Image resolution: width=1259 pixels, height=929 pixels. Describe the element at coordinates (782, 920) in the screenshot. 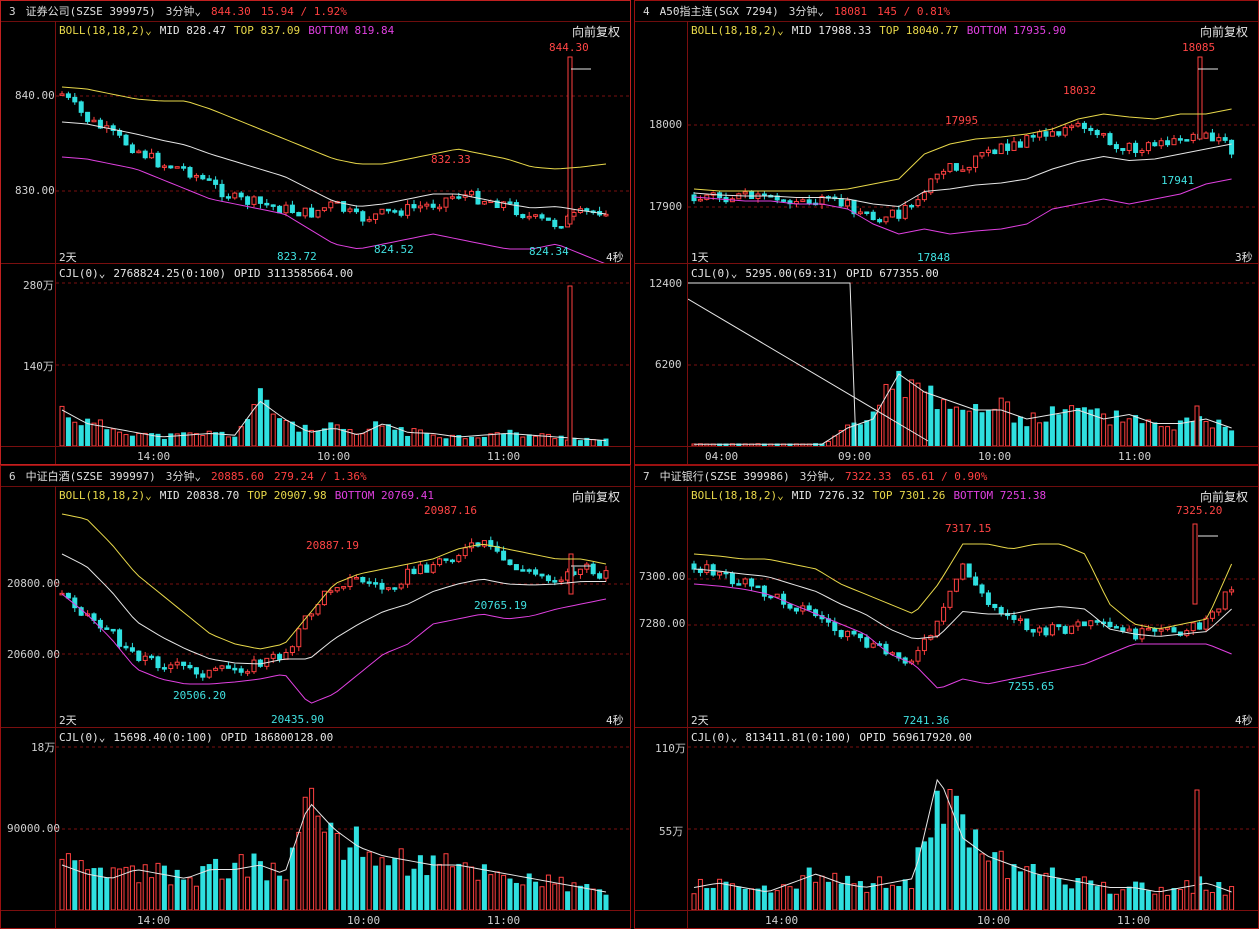

I see `time-tick: 14:00` at that location.